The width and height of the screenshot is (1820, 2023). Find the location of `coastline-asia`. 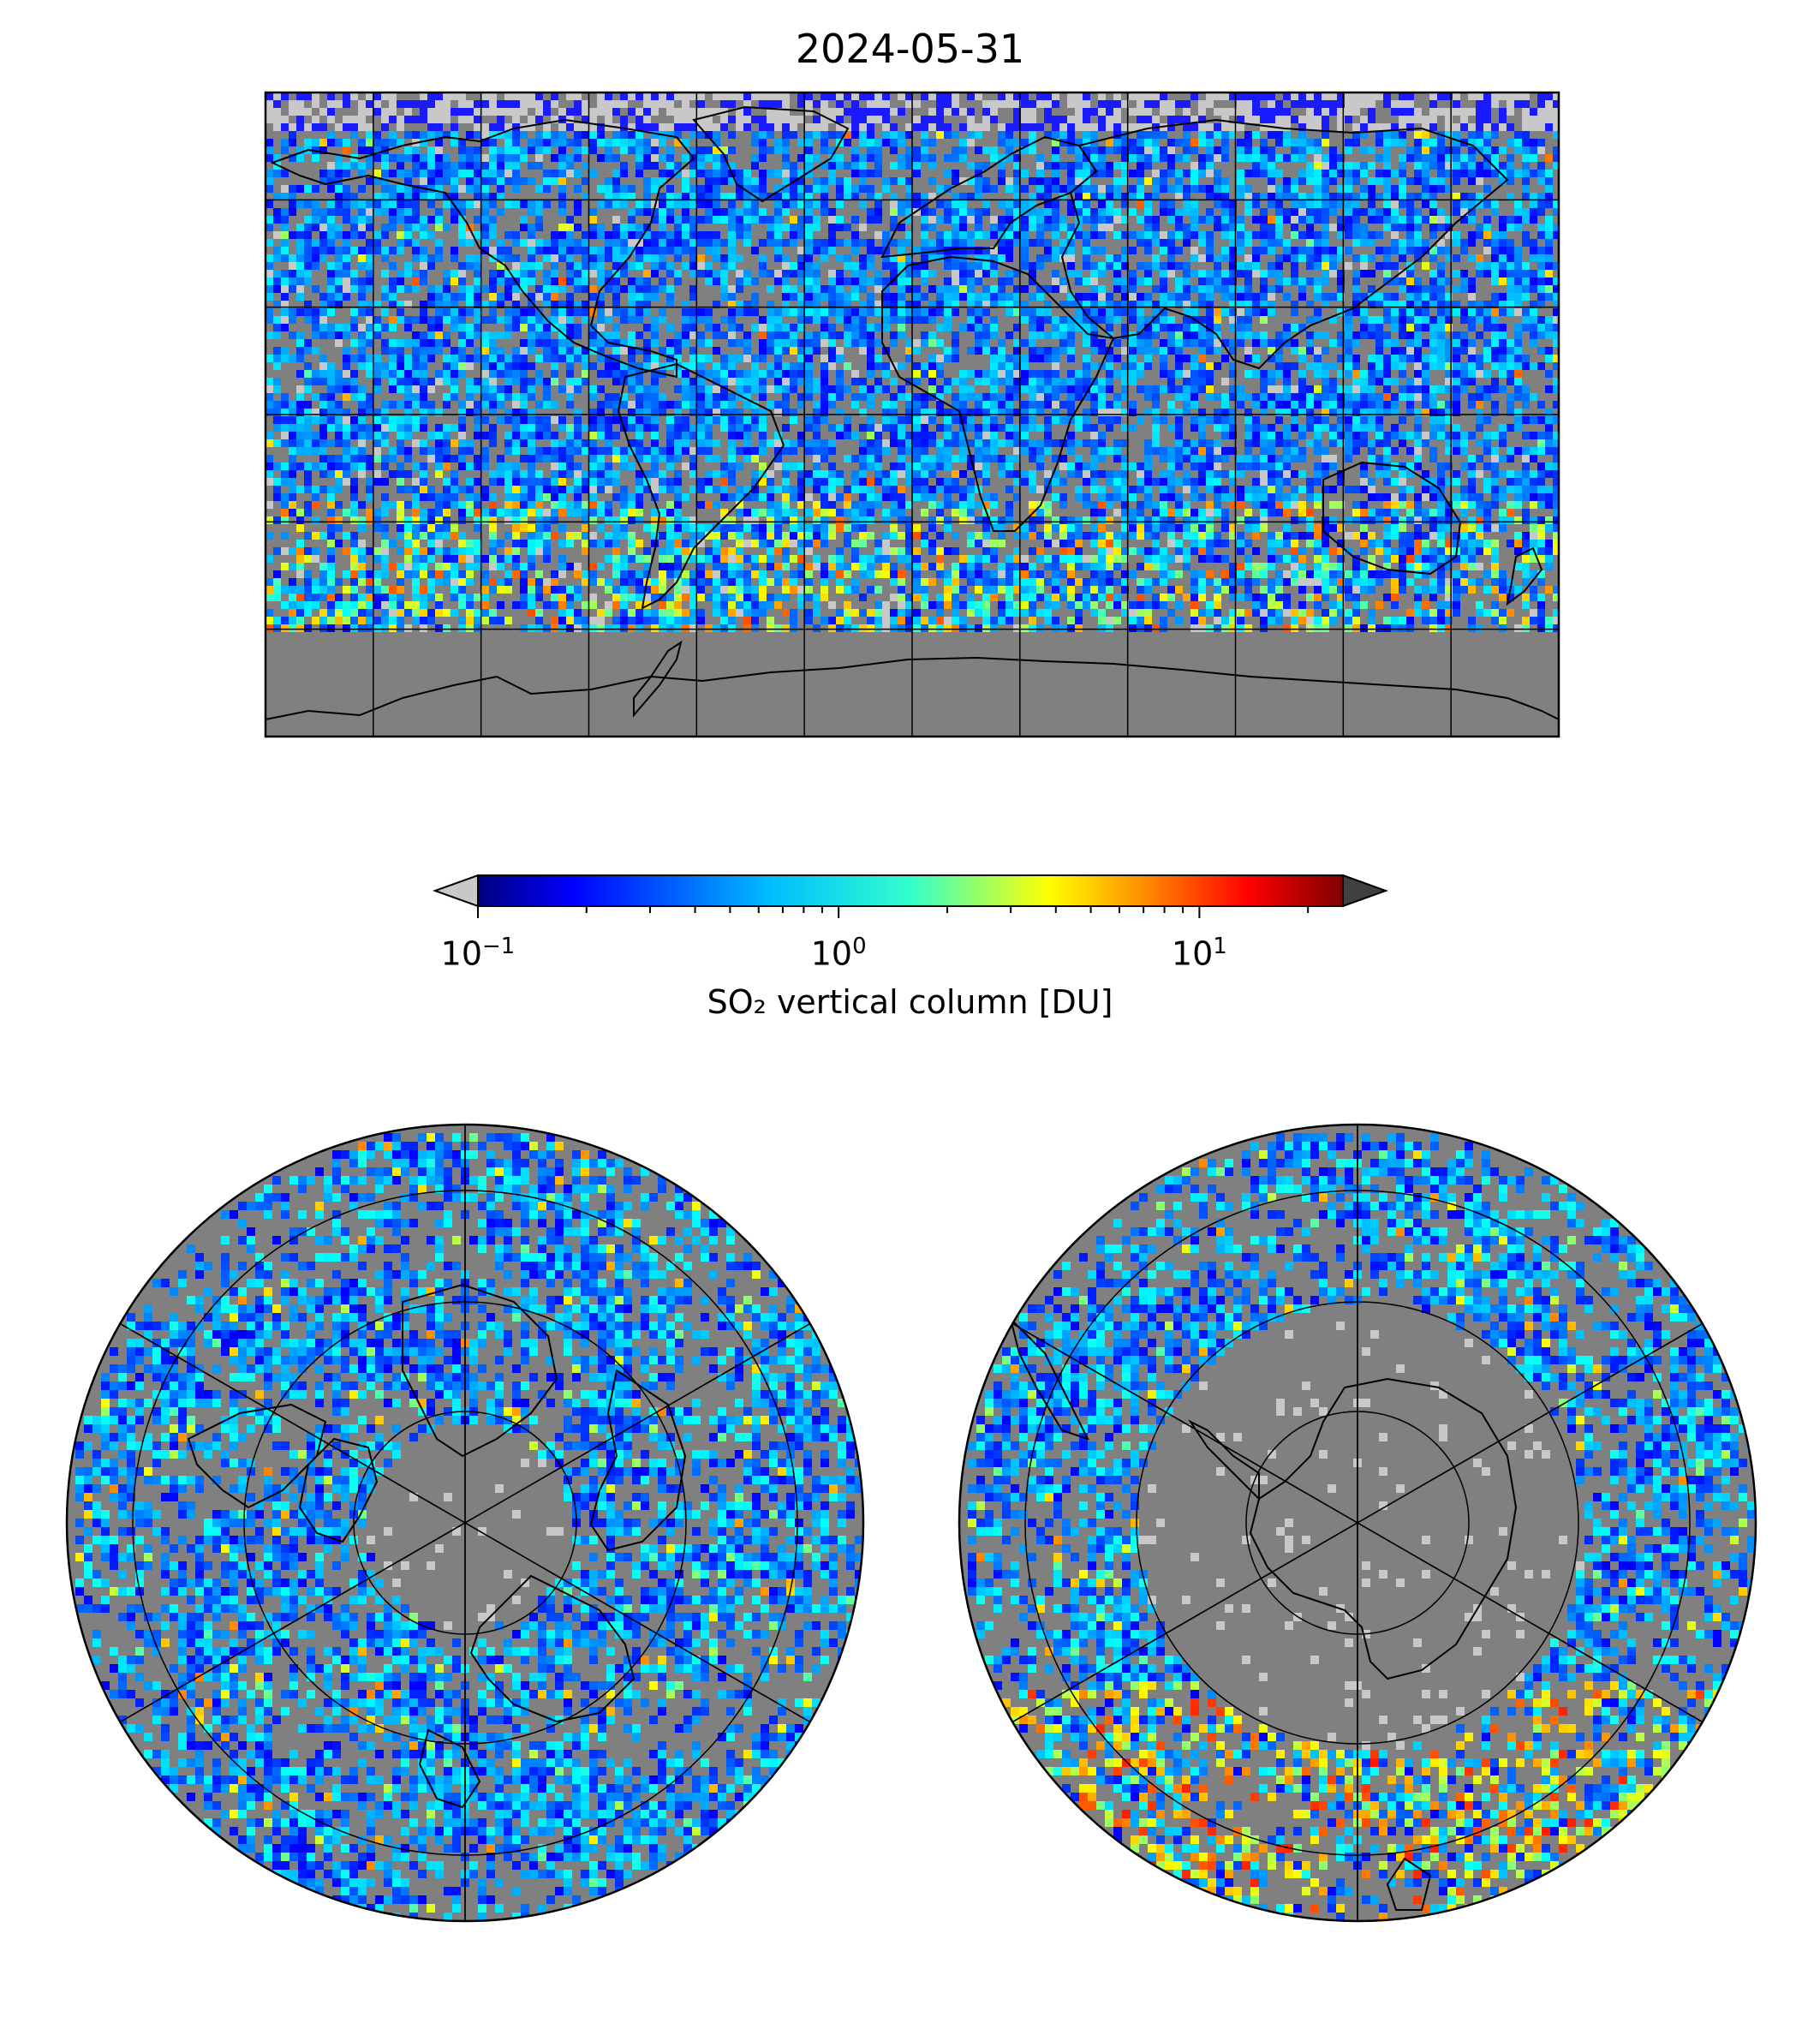

coastline-asia is located at coordinates (1284, 244).